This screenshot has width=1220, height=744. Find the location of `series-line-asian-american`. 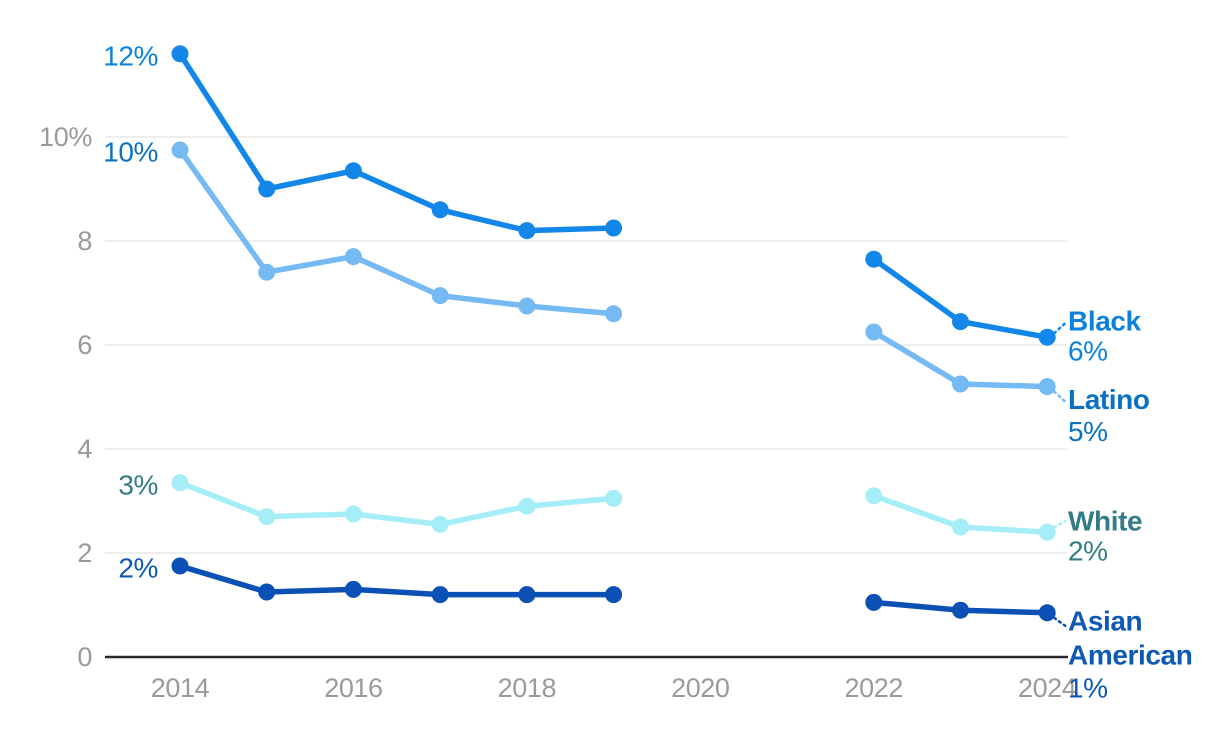

series-line-asian-american is located at coordinates (397, 580).